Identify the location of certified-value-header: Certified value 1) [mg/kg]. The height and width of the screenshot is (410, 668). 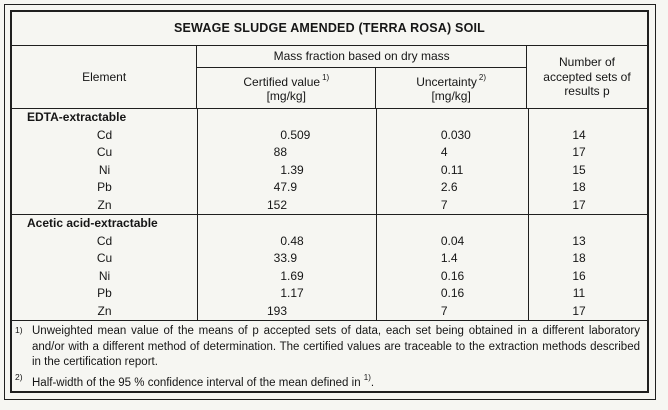
(287, 88).